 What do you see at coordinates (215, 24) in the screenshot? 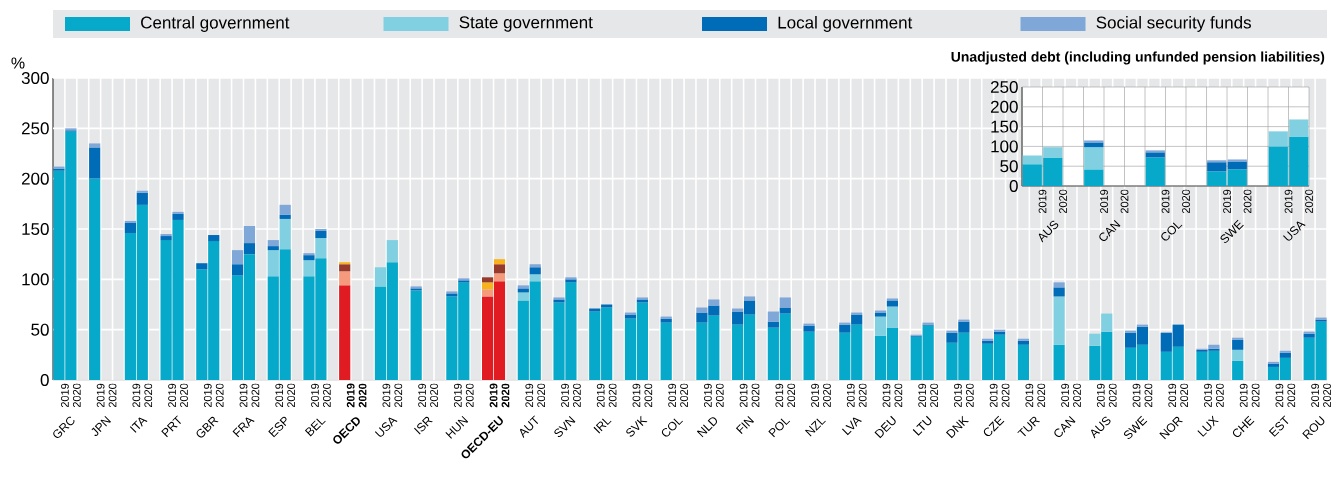
I see `legend-label: Central government` at bounding box center [215, 24].